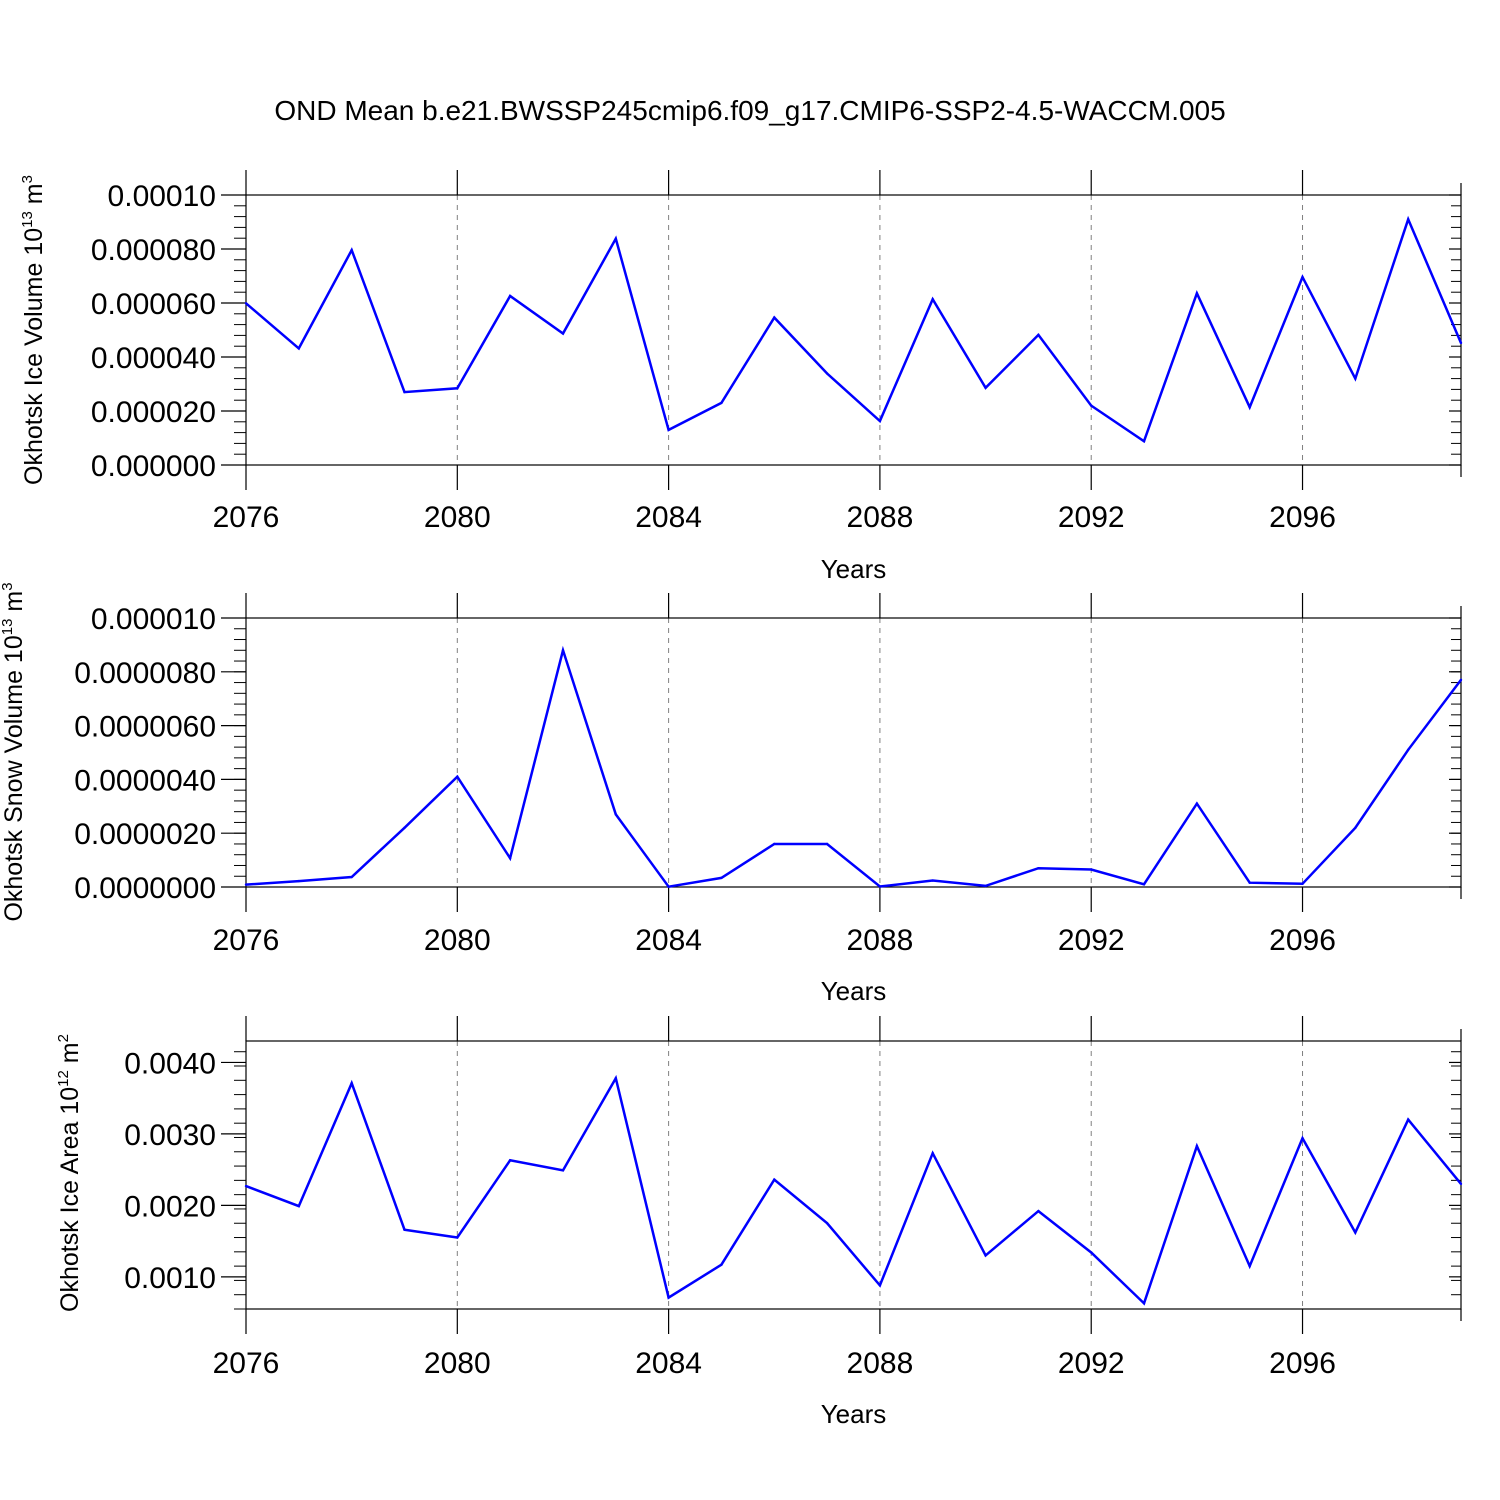 This screenshot has width=1500, height=1500. What do you see at coordinates (33, 330) in the screenshot?
I see `y-axis-label: Okhotsk Ice Volume 1013 m3` at bounding box center [33, 330].